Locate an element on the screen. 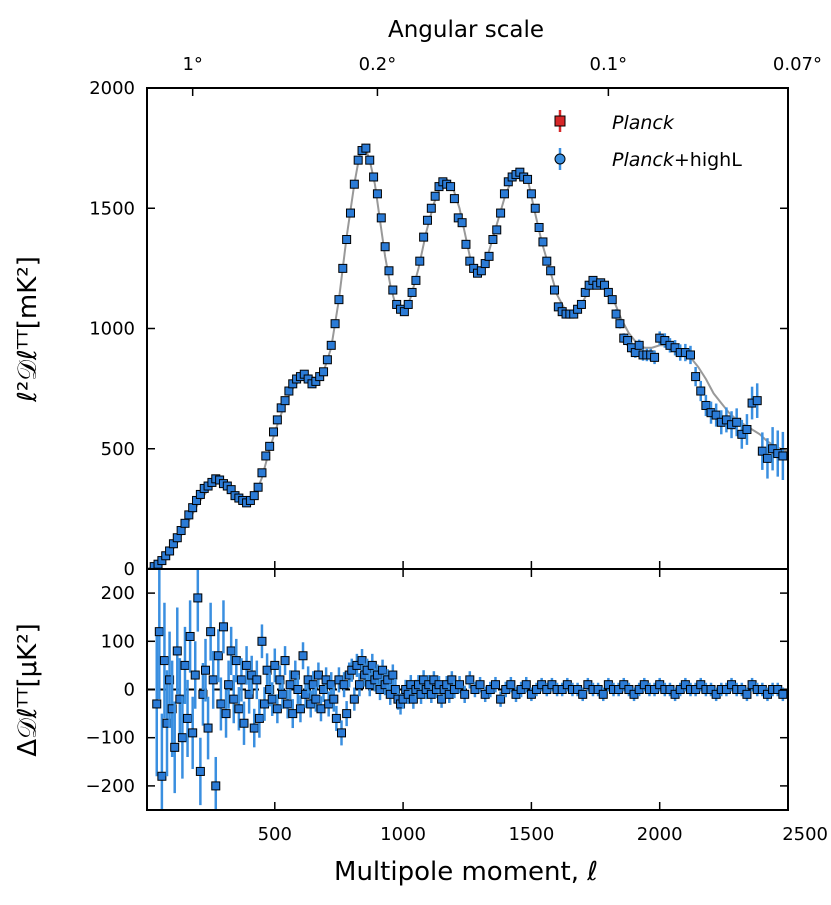 The height and width of the screenshot is (905, 831). bottom-ytick-label-4: 200 is located at coordinates (118, 593).